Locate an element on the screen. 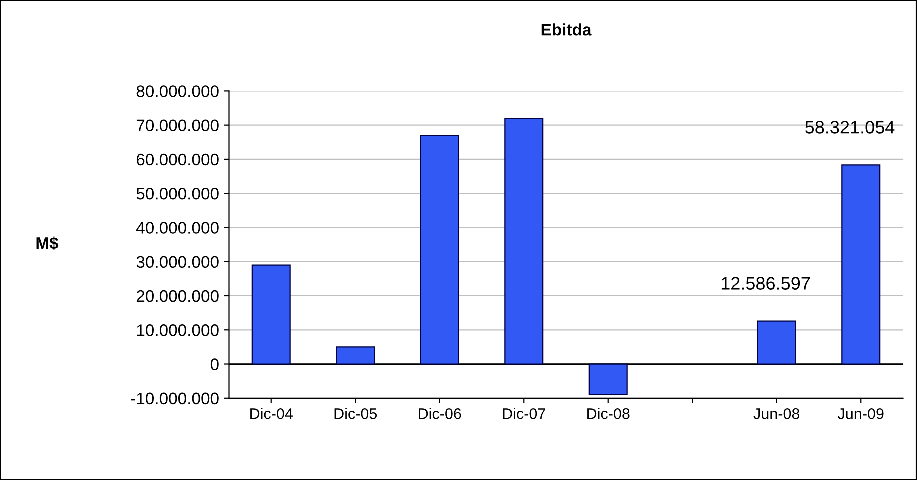  x-tick-label: Jun-09 is located at coordinates (861, 414).